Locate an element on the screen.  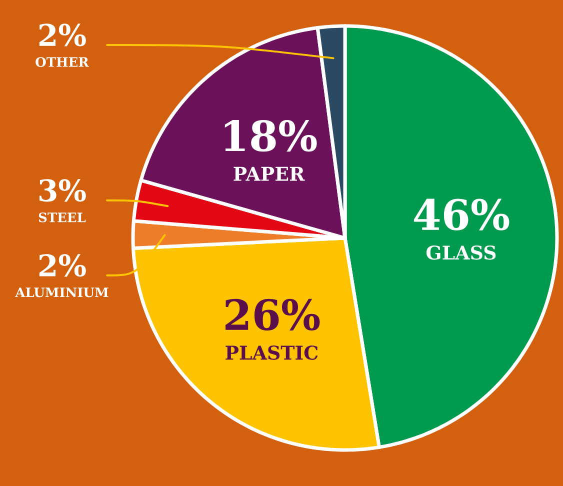
slice-label: PAPER is located at coordinates (269, 173).